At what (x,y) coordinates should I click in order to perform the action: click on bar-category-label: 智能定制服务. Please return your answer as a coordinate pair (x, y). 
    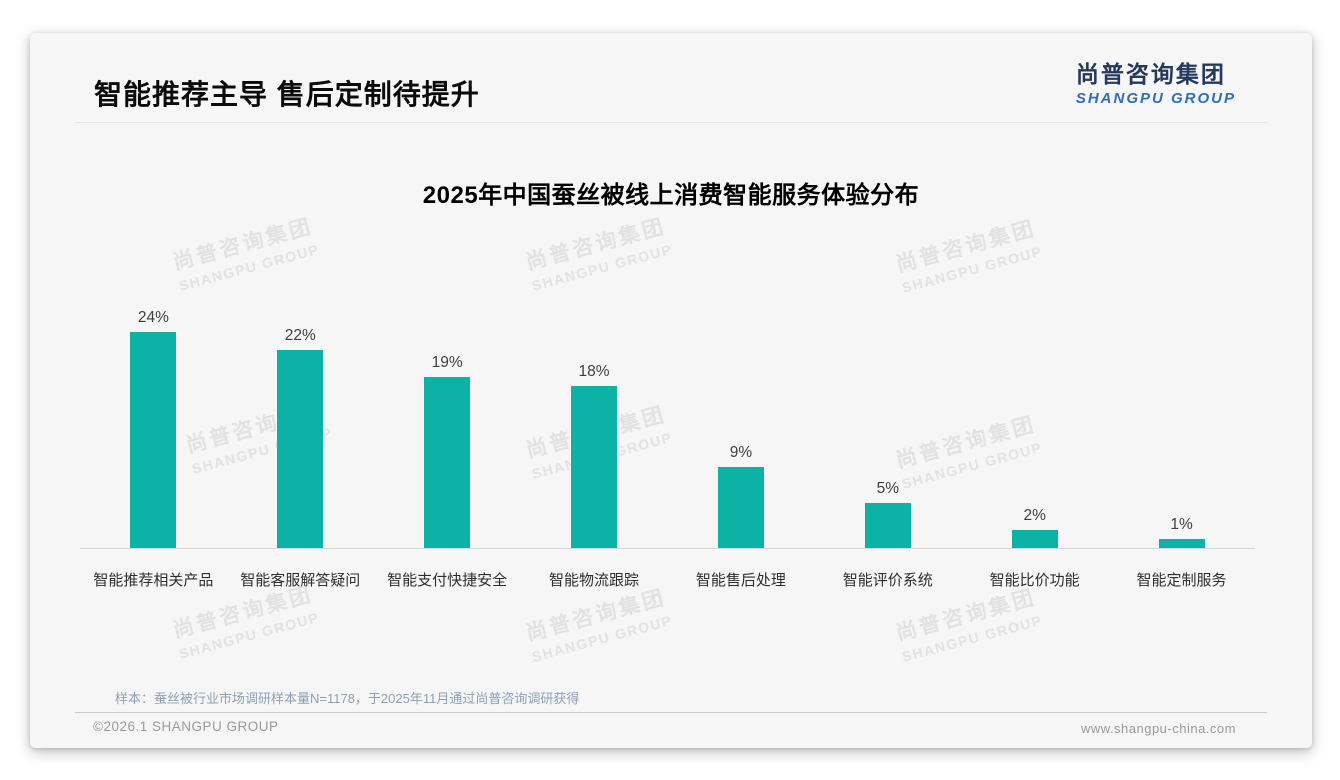
    Looking at the image, I should click on (1181, 580).